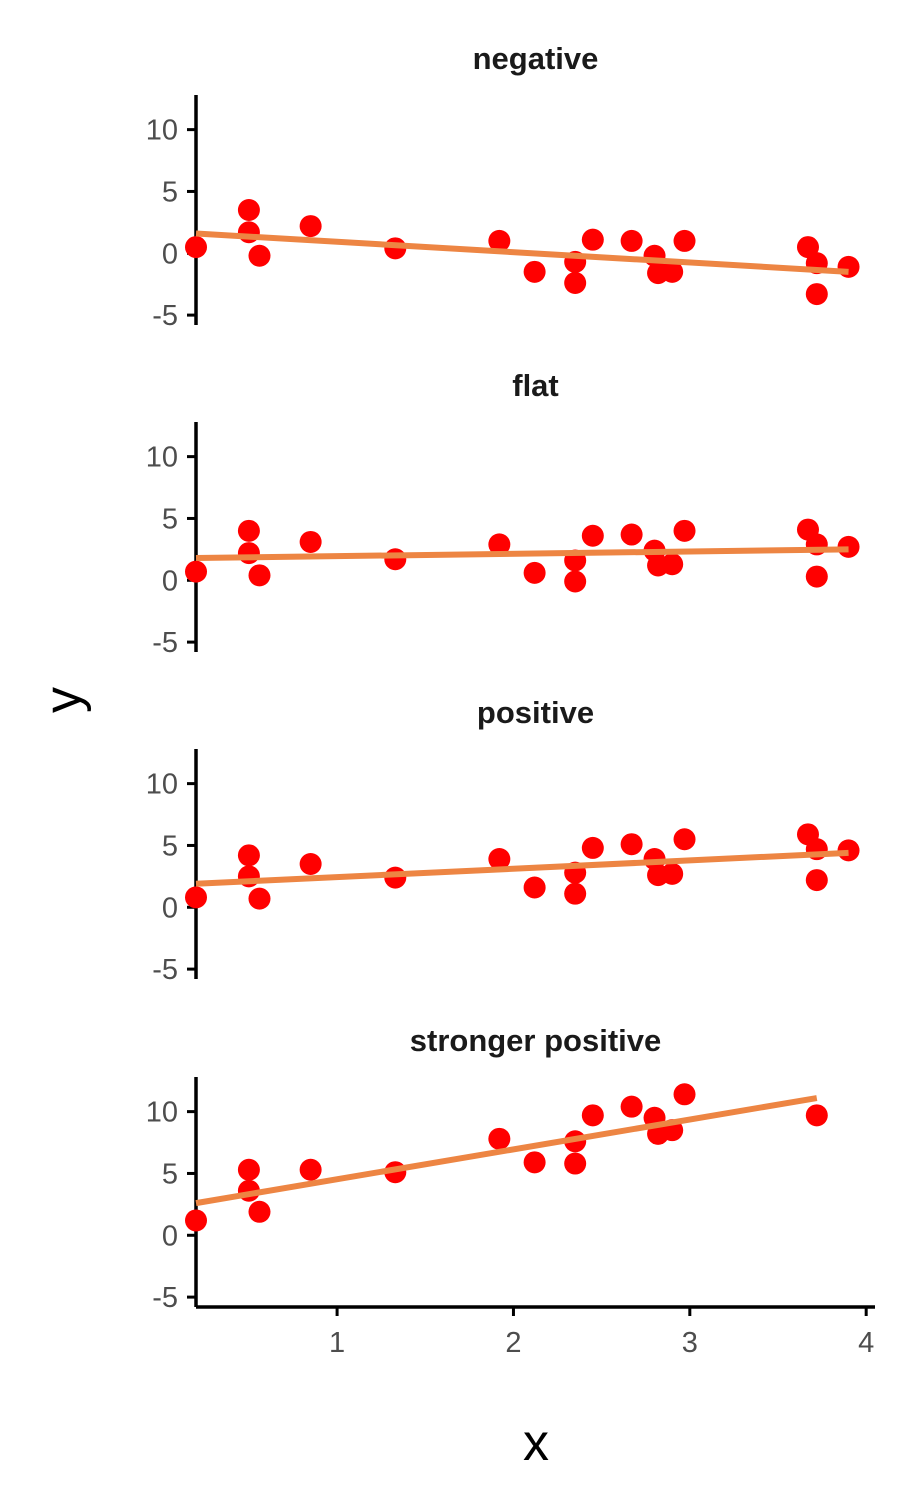  I want to click on y-axis-title: y, so click(63, 700).